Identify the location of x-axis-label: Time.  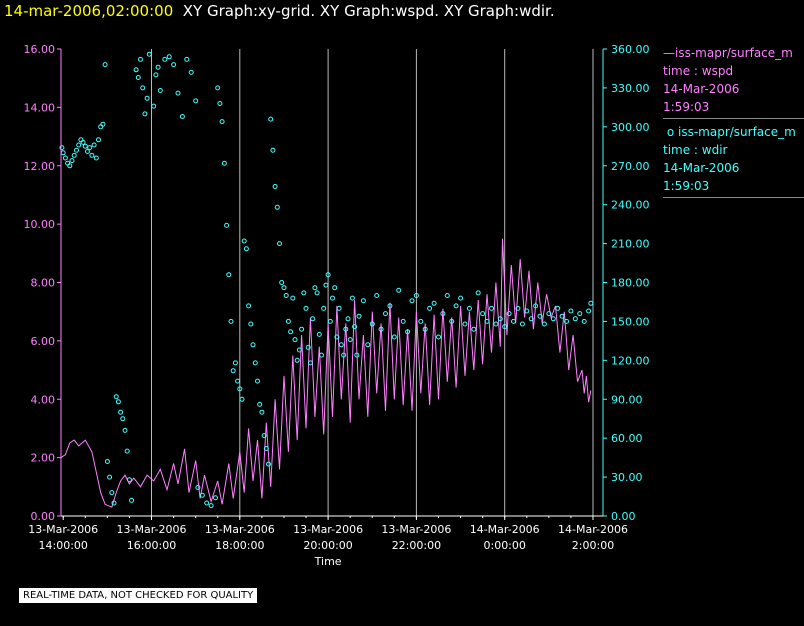
(328, 561).